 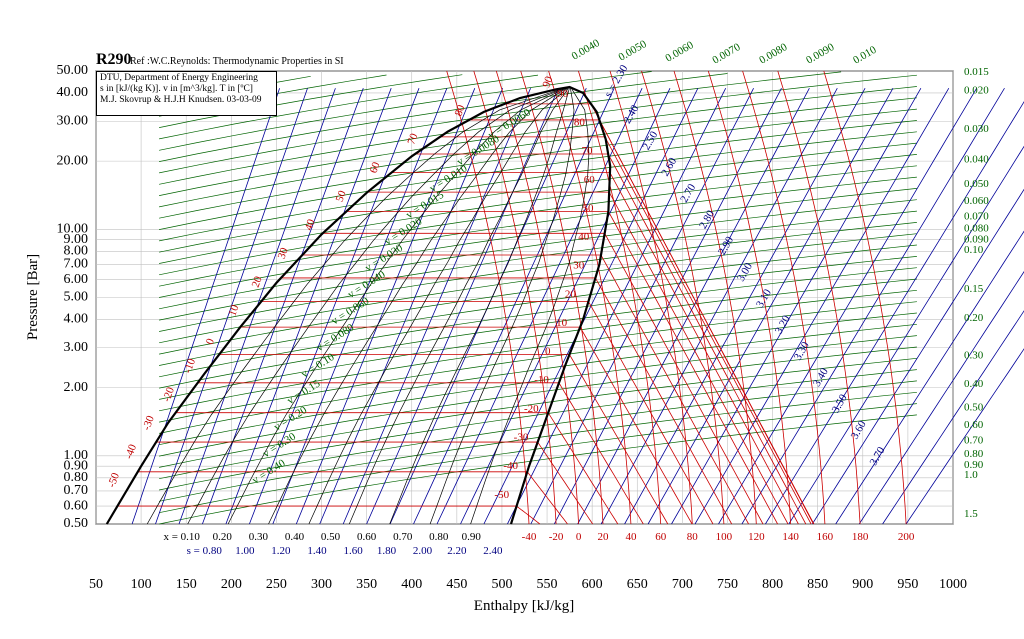 I want to click on isotherm-label: -40, so click(x=131, y=451).